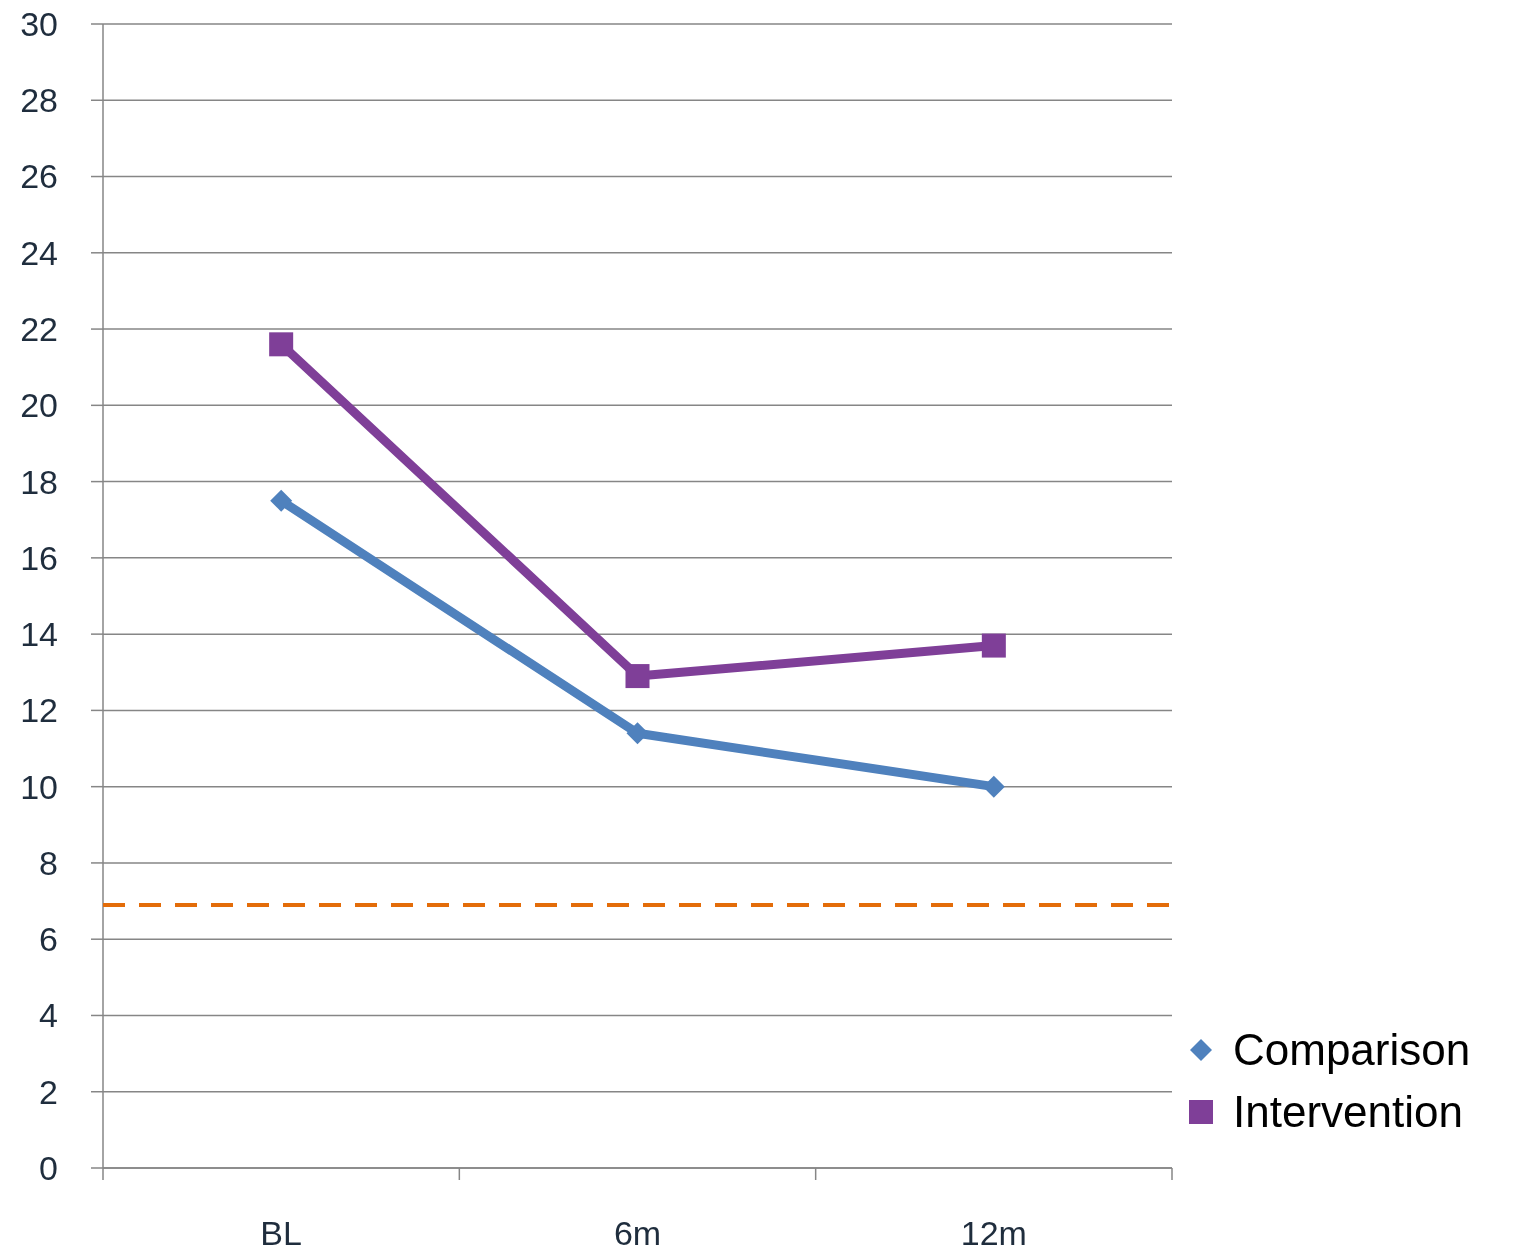 This screenshot has height=1252, width=1523. Describe the element at coordinates (39, 176) in the screenshot. I see `y-tick-label: 26` at that location.